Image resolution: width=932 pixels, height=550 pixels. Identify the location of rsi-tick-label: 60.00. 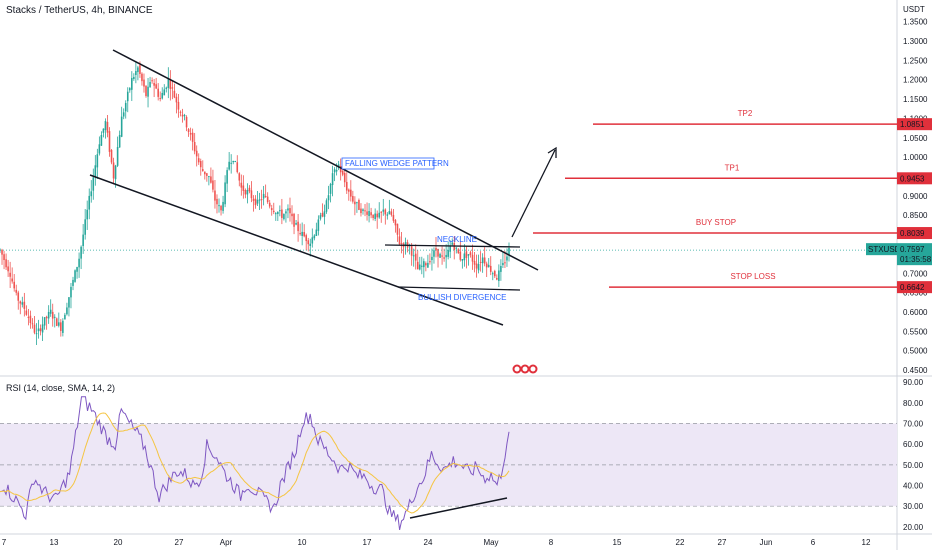
(913, 444).